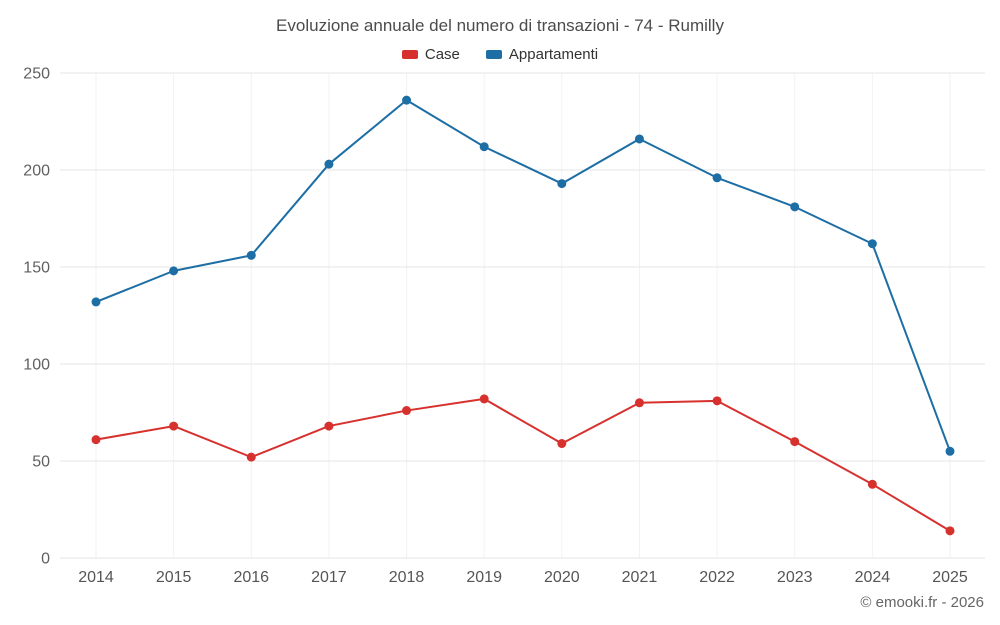 The width and height of the screenshot is (1000, 625). Describe the element at coordinates (45, 559) in the screenshot. I see `y-axis-tick-label: 0` at that location.